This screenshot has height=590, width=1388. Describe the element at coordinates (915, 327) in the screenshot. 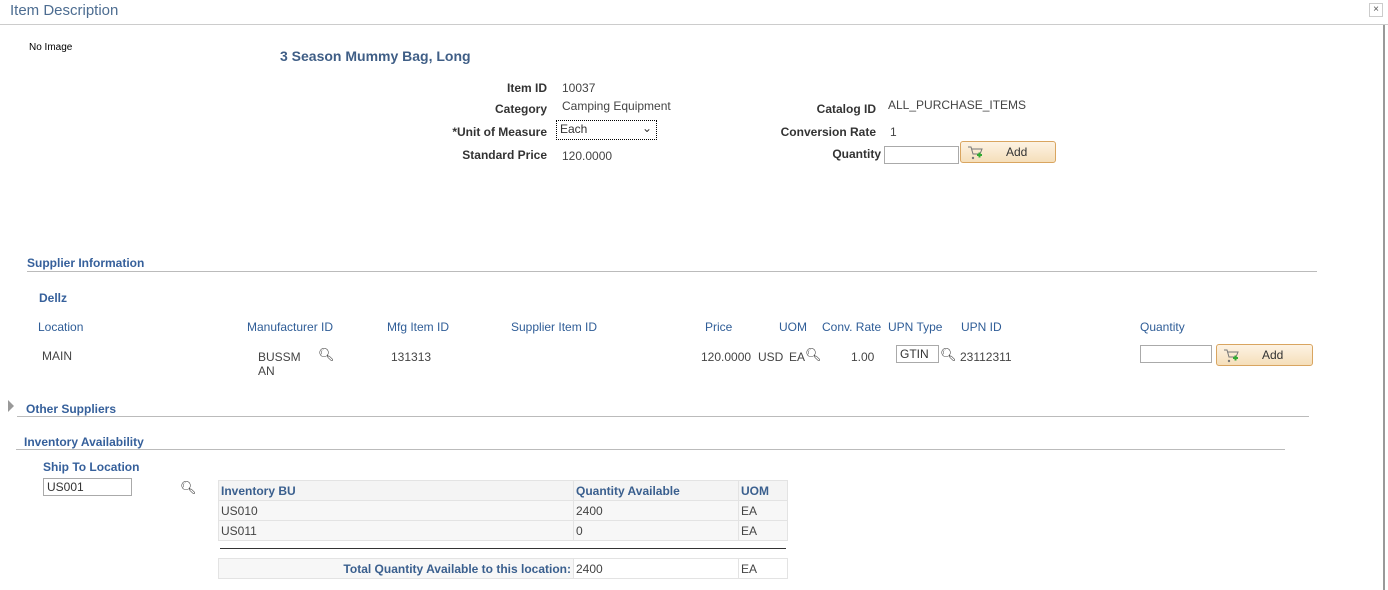

I see `col-upn-type: UPN Type` at that location.